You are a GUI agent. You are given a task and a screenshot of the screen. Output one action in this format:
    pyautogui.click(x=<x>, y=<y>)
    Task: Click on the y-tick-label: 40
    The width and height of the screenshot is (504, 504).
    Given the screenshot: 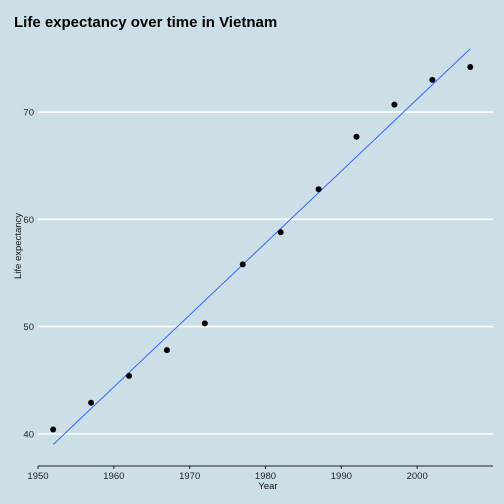 What is the action you would take?
    pyautogui.click(x=28, y=434)
    